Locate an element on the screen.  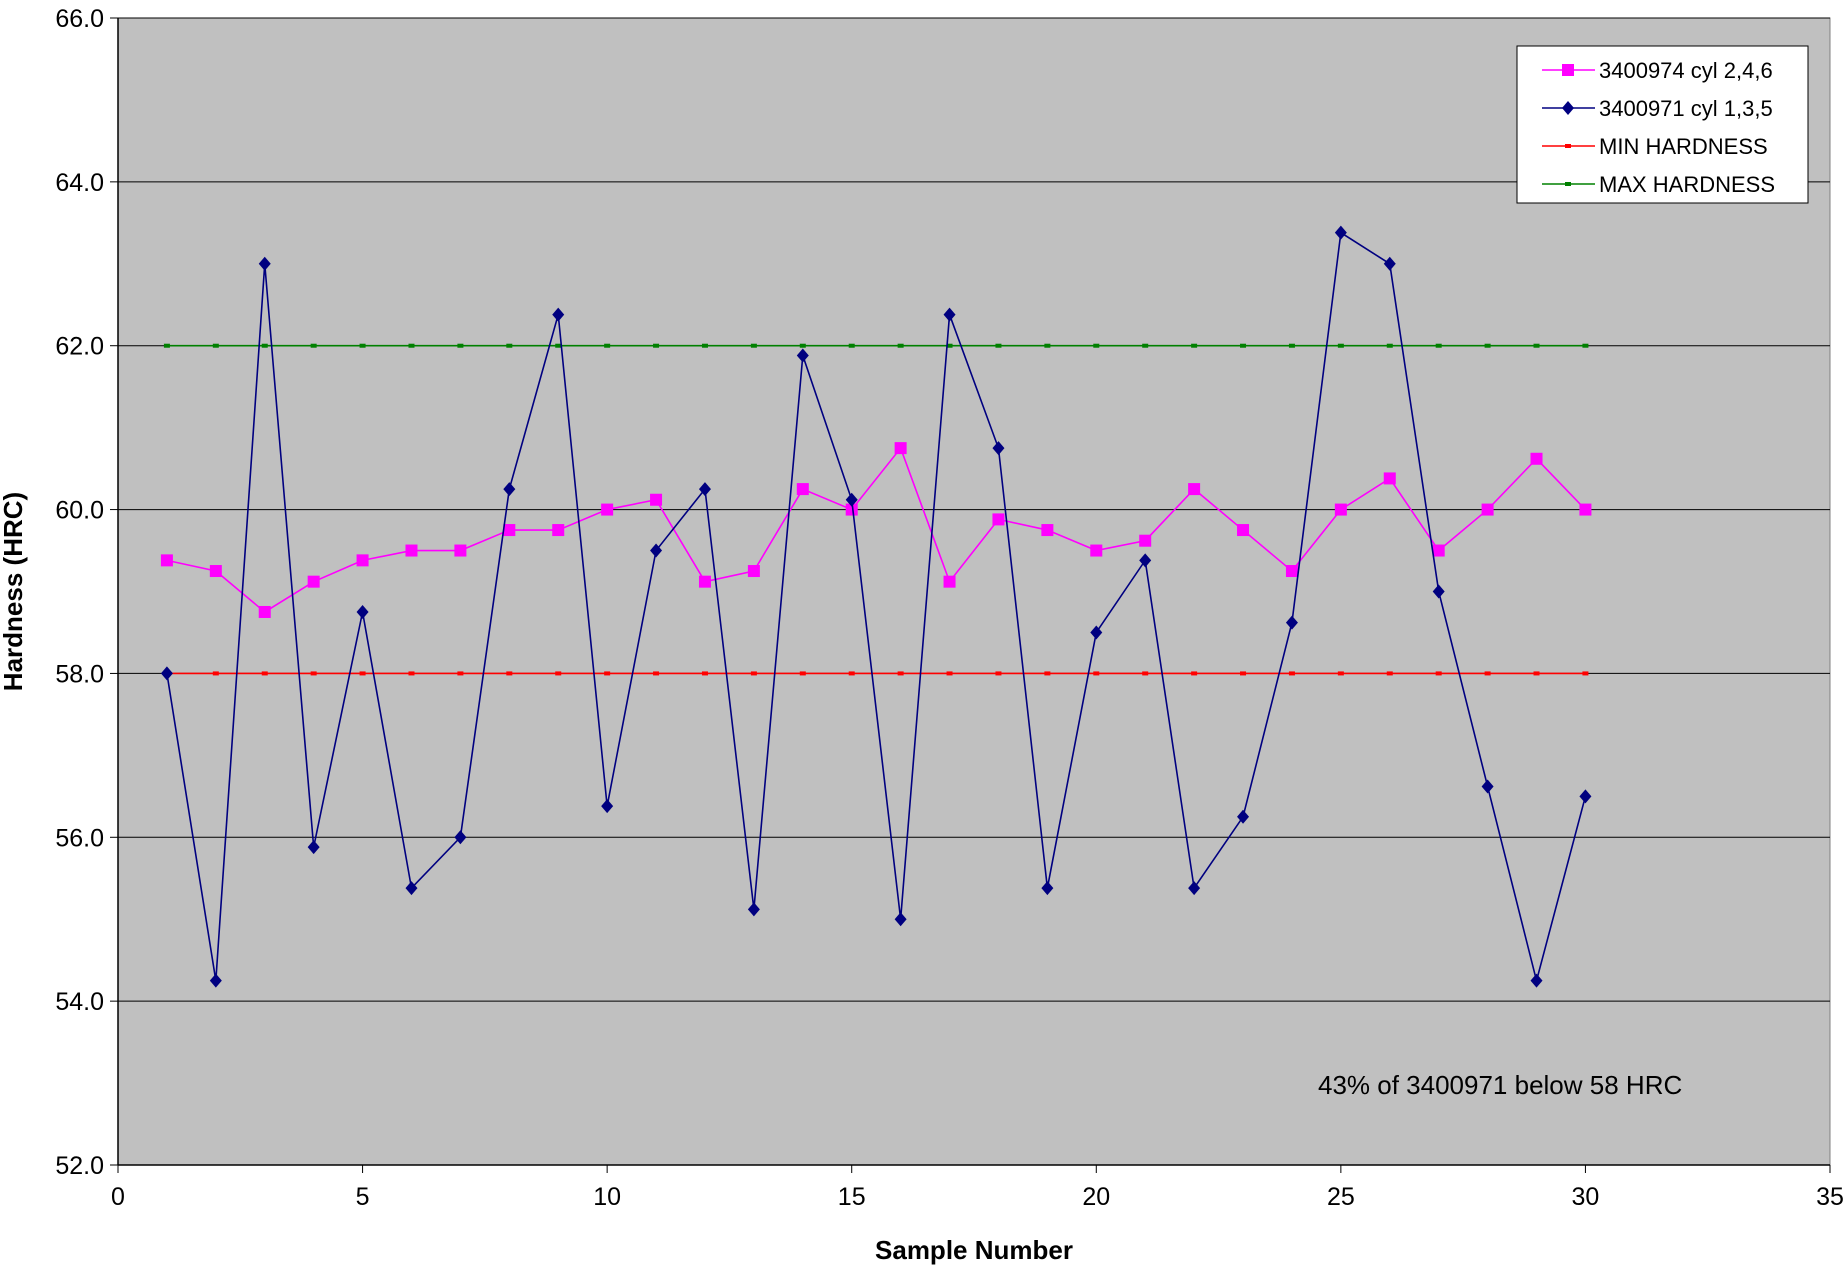
y-tick-label: 58.0 is located at coordinates (79, 674).